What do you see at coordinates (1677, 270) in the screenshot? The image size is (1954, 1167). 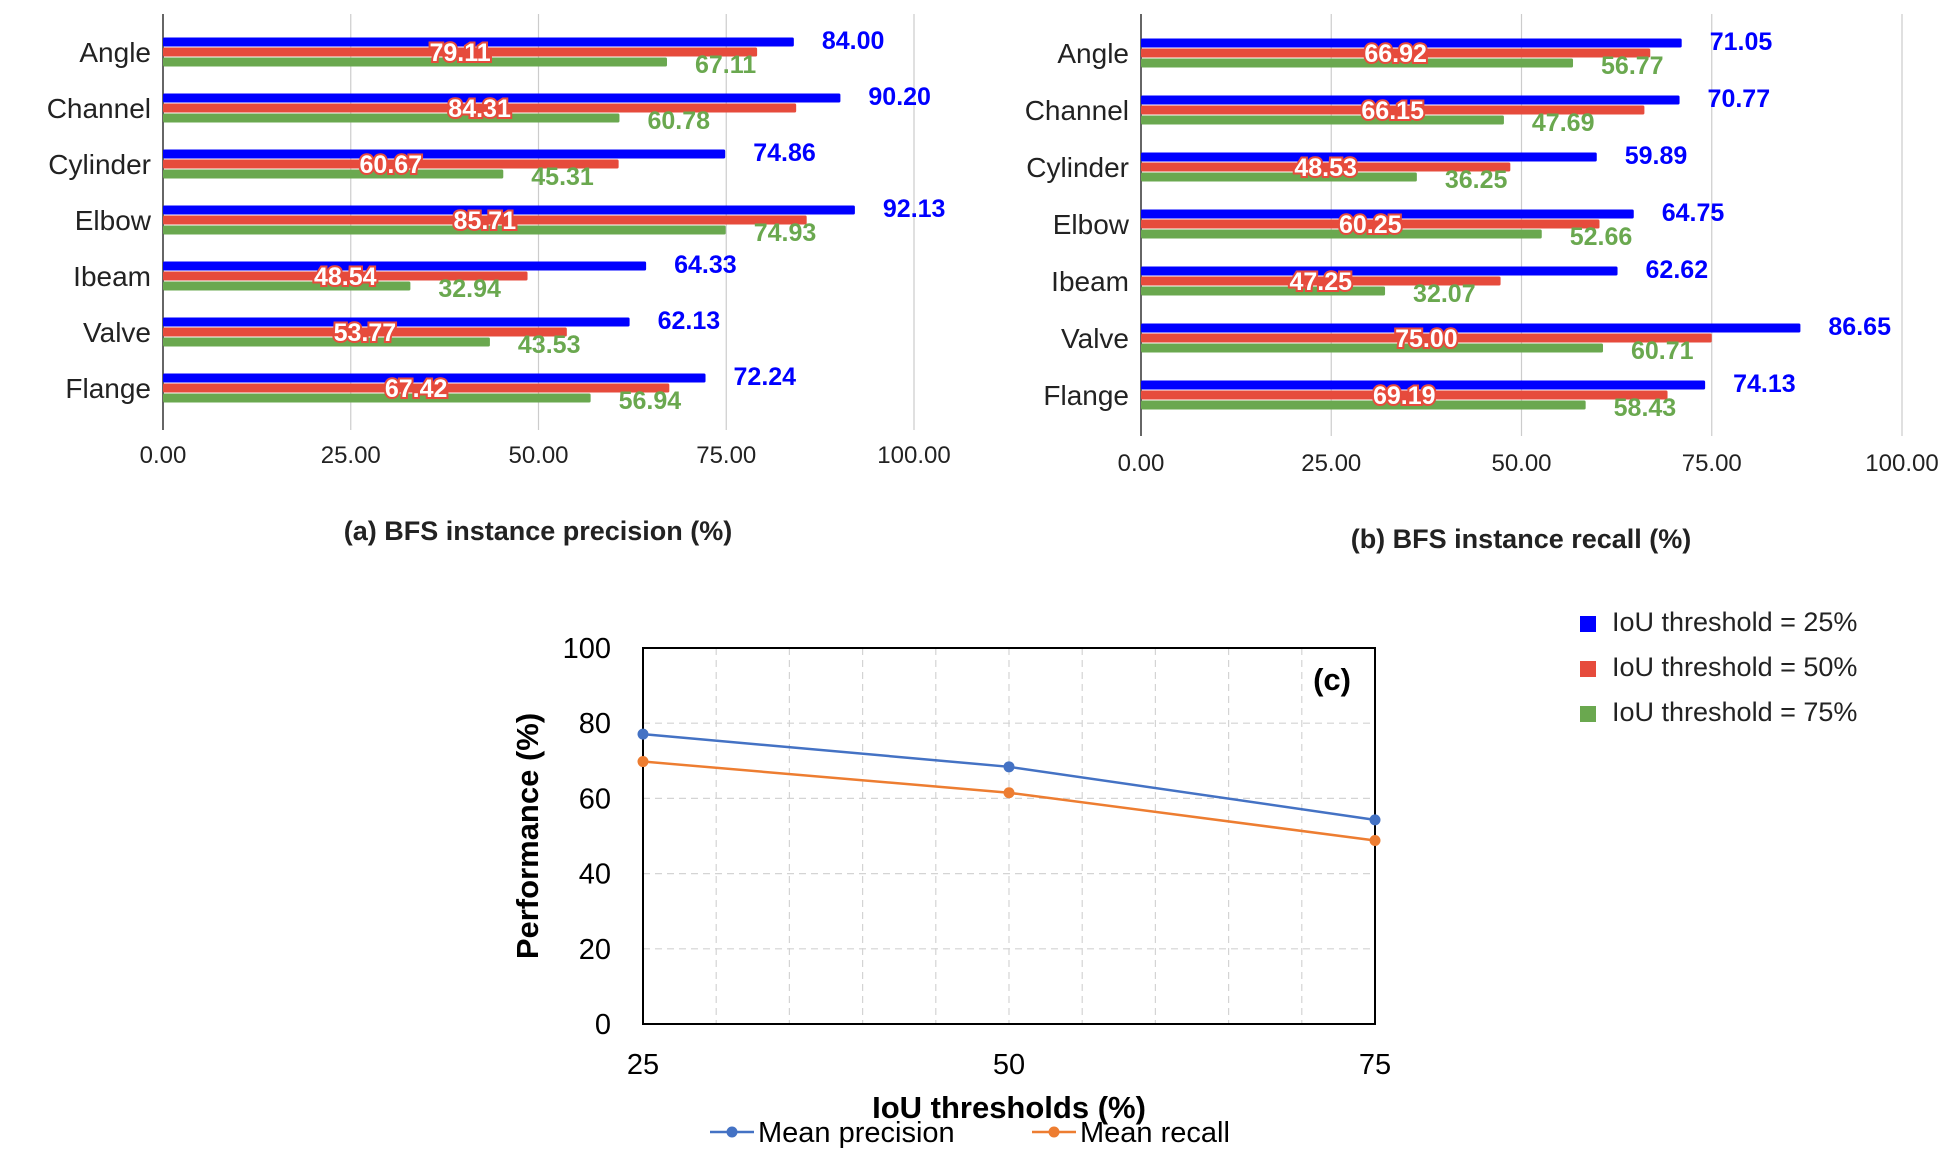 I see `value-label-iou25: 62.62` at bounding box center [1677, 270].